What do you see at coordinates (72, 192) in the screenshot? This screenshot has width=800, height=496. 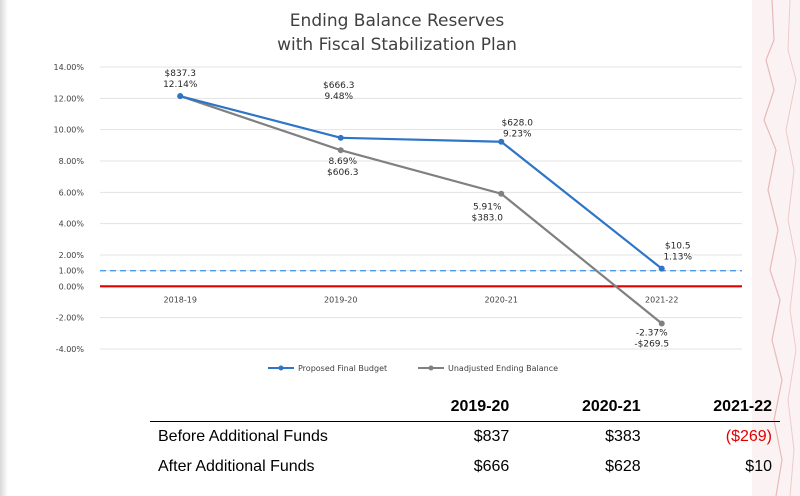 I see `y-tick-label: 6.00%` at bounding box center [72, 192].